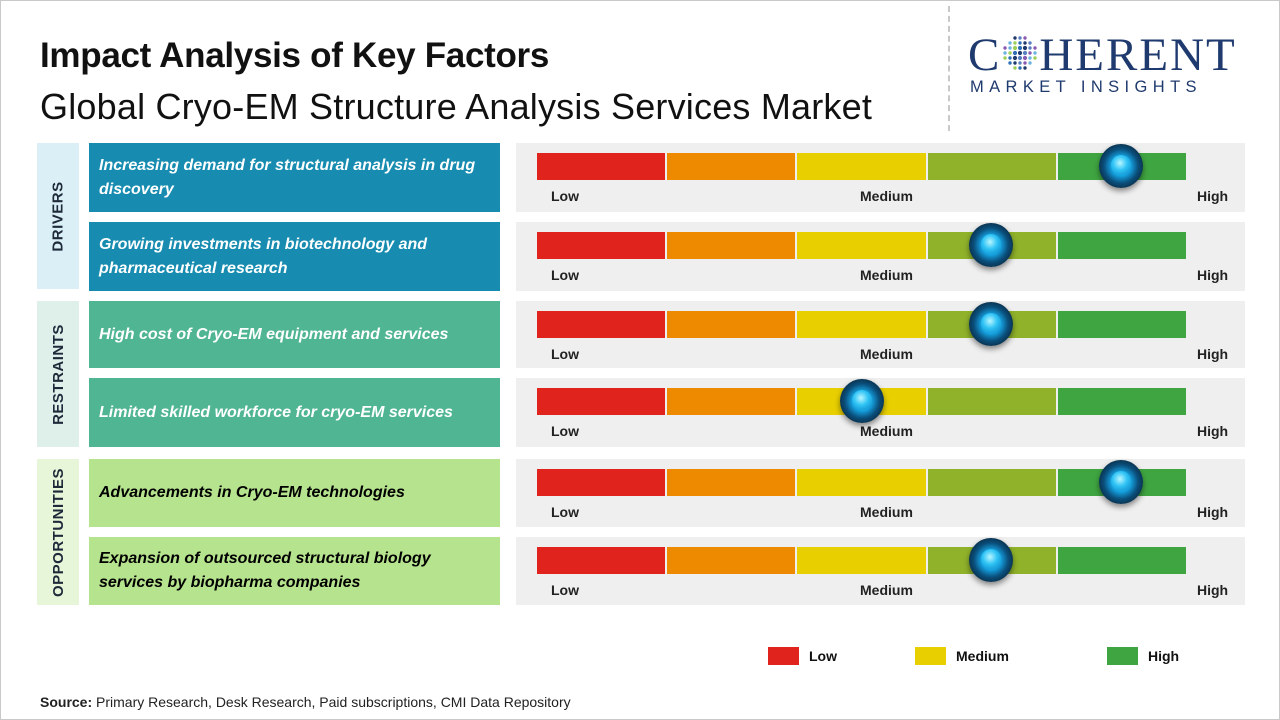  I want to click on category-label: RESTRAINTS, so click(58, 374).